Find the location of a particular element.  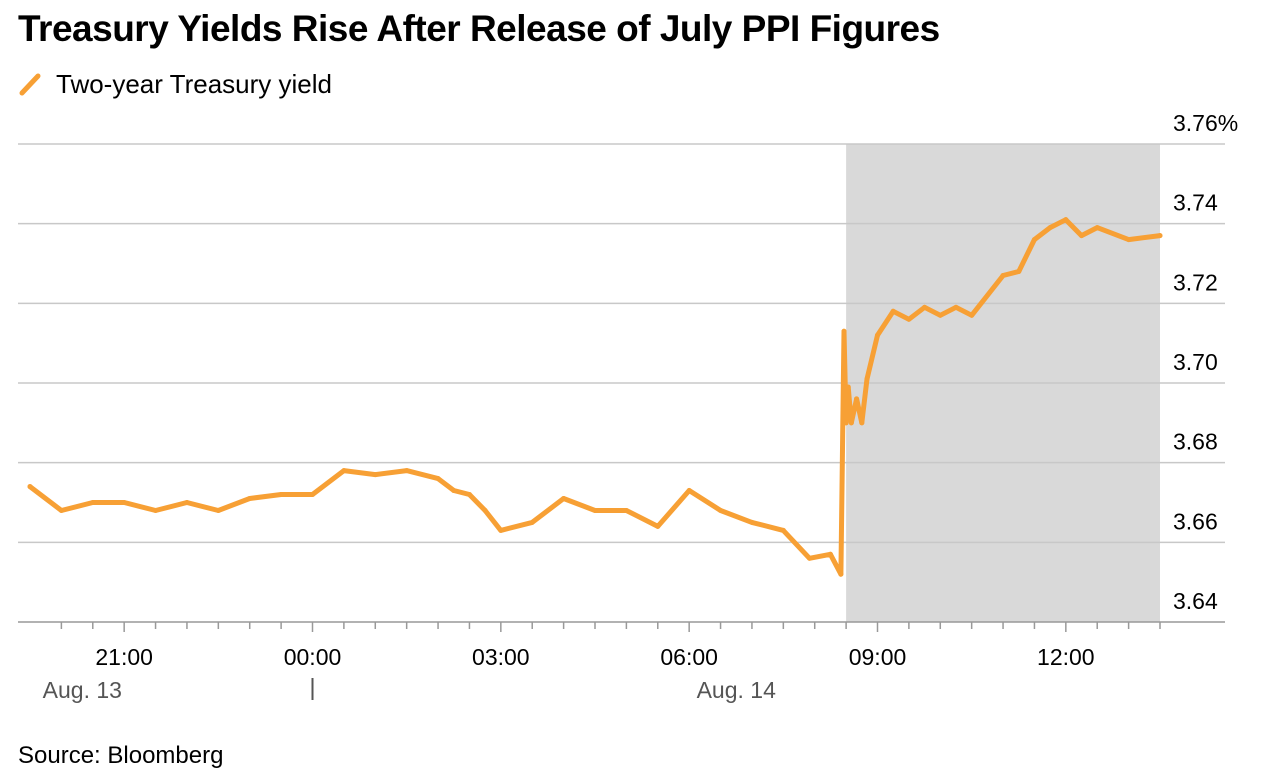

y-tick-label: 3.66 is located at coordinates (1195, 521).